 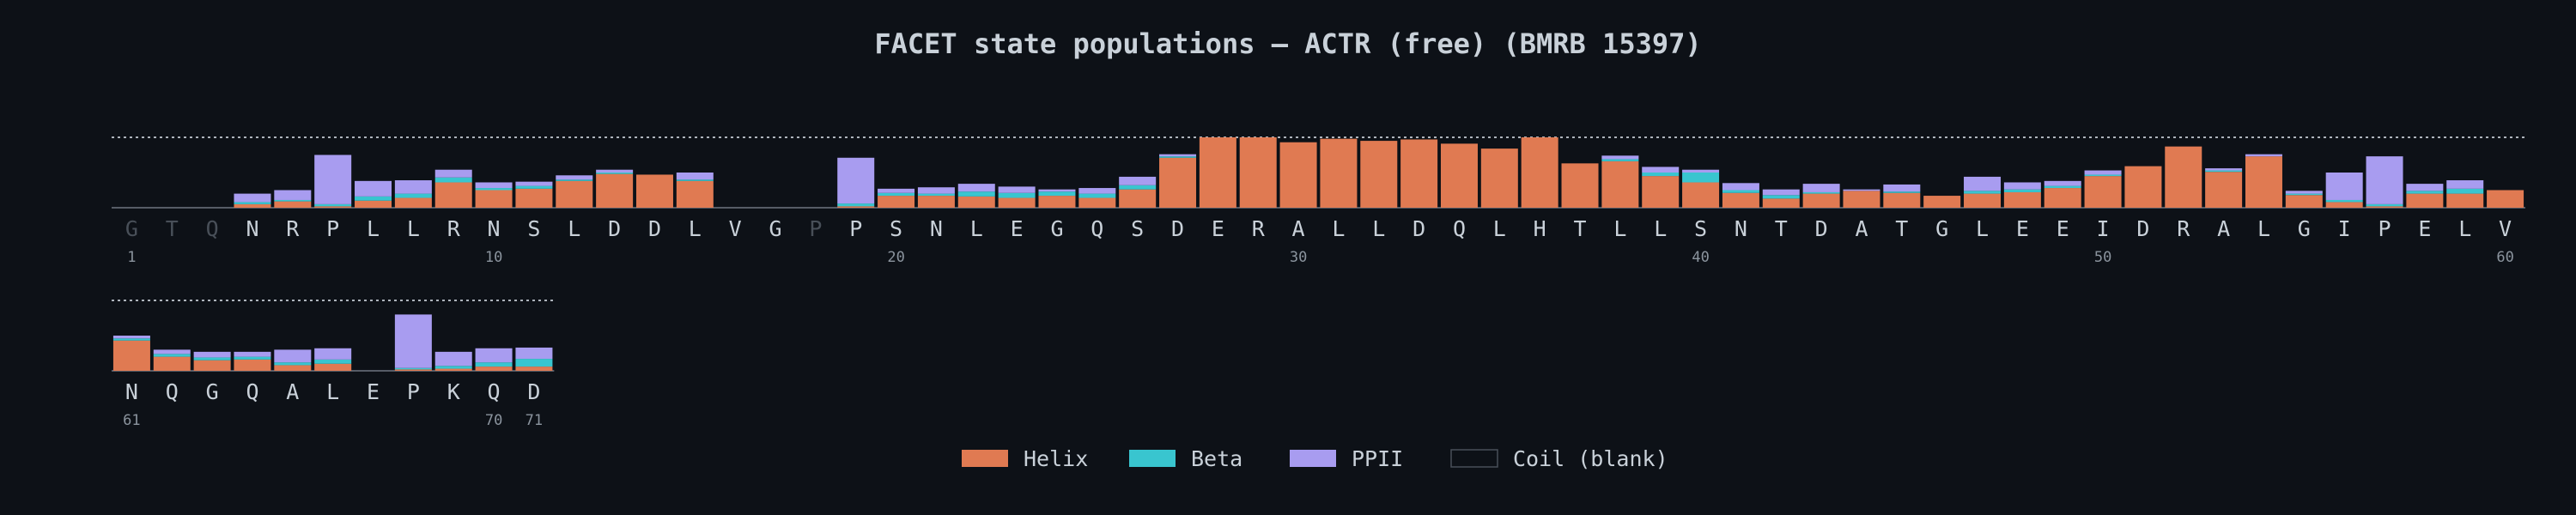 I want to click on residue-number-50: 50, so click(x=2102, y=257).